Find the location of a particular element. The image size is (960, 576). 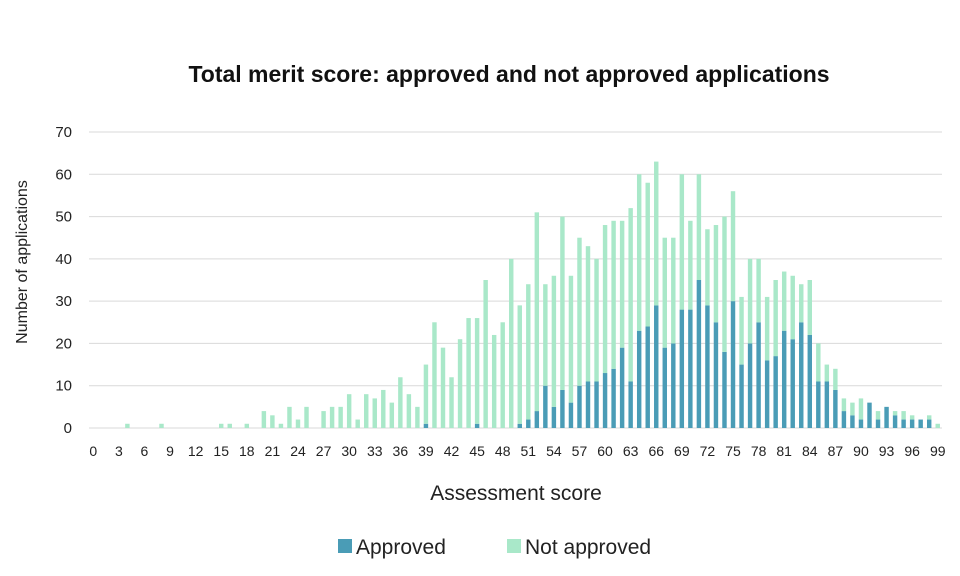

x-tick-label: 72 is located at coordinates (708, 451).